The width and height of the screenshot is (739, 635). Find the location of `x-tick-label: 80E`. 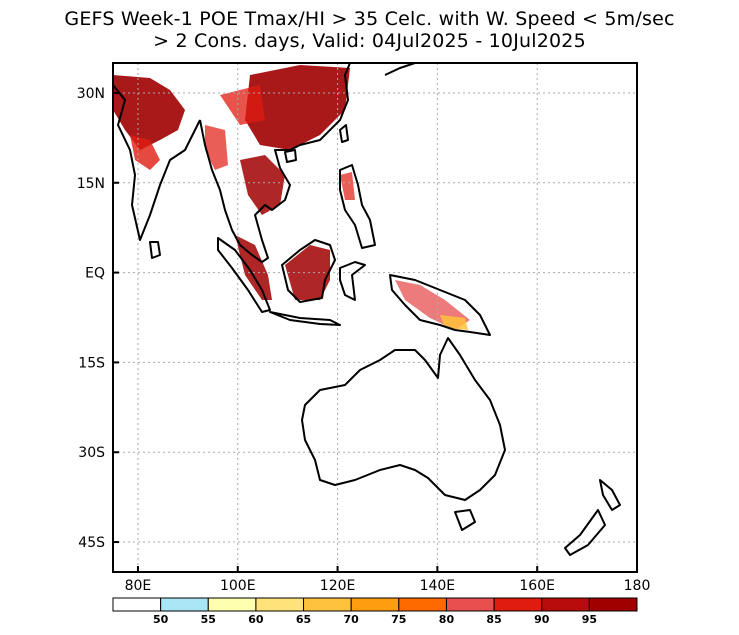

x-tick-label: 80E is located at coordinates (138, 586).